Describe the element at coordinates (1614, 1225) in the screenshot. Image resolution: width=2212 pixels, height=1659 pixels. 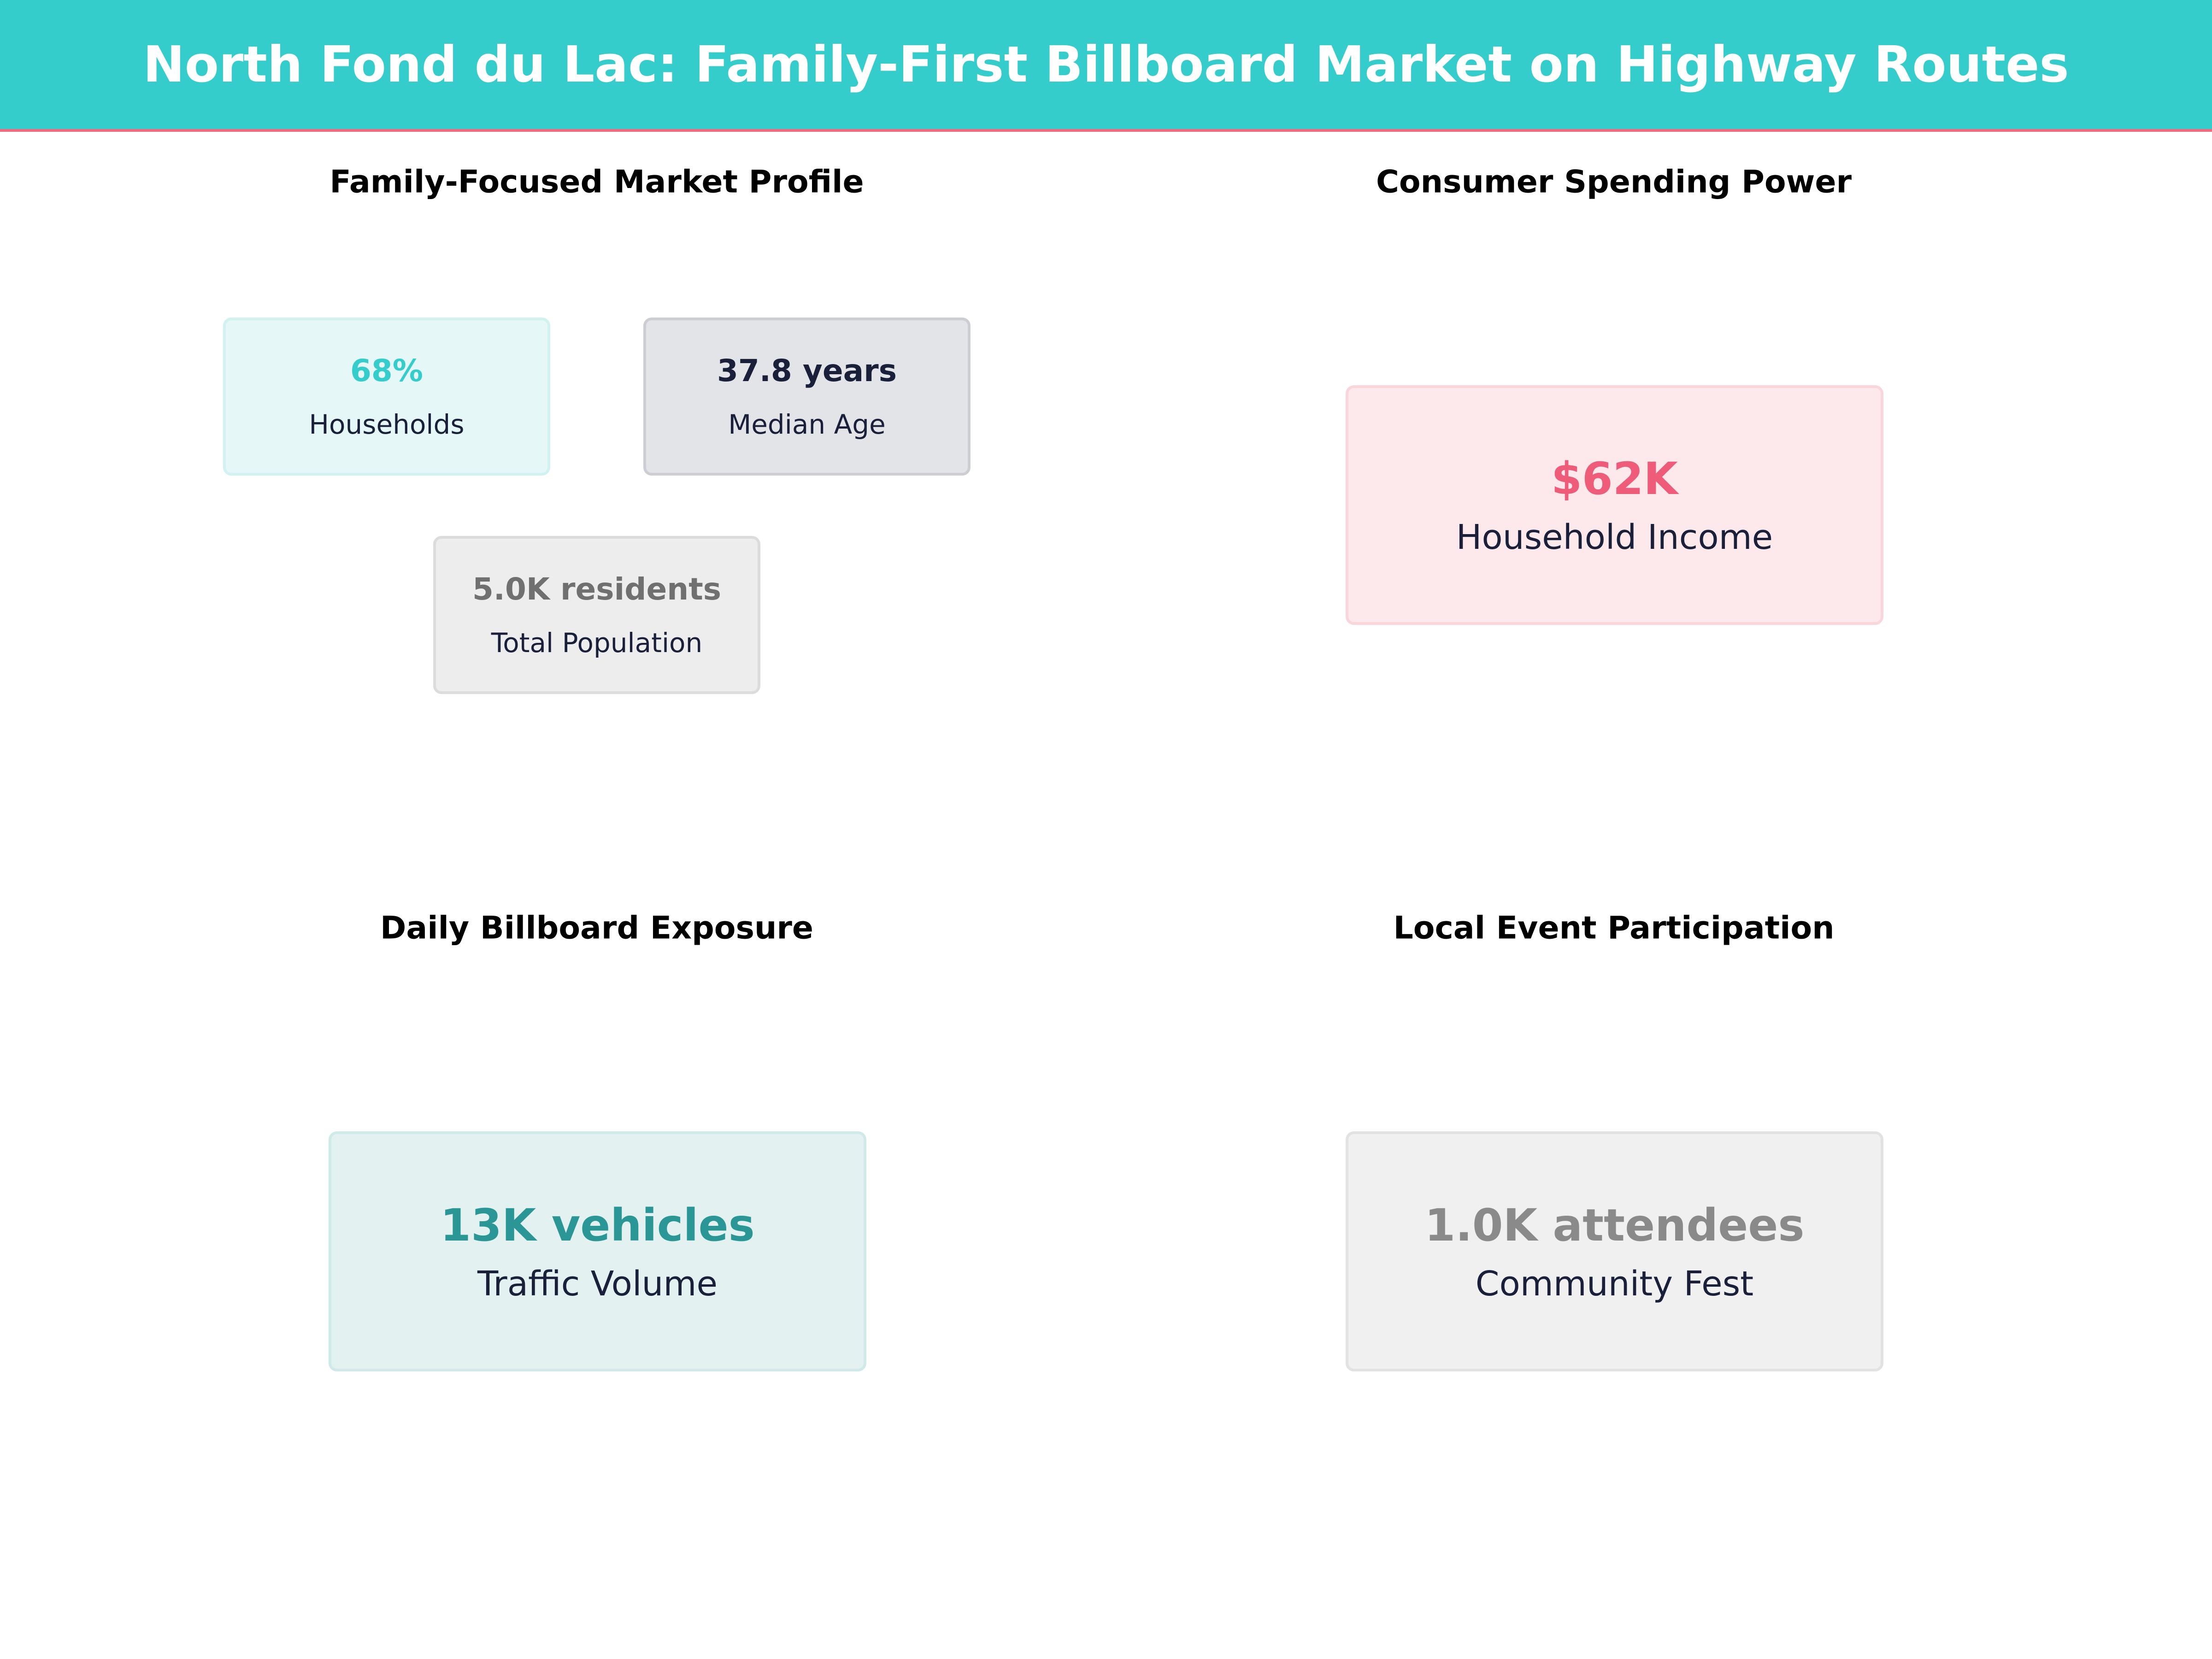
I see `community-fest-value: 1.0K attendees` at that location.